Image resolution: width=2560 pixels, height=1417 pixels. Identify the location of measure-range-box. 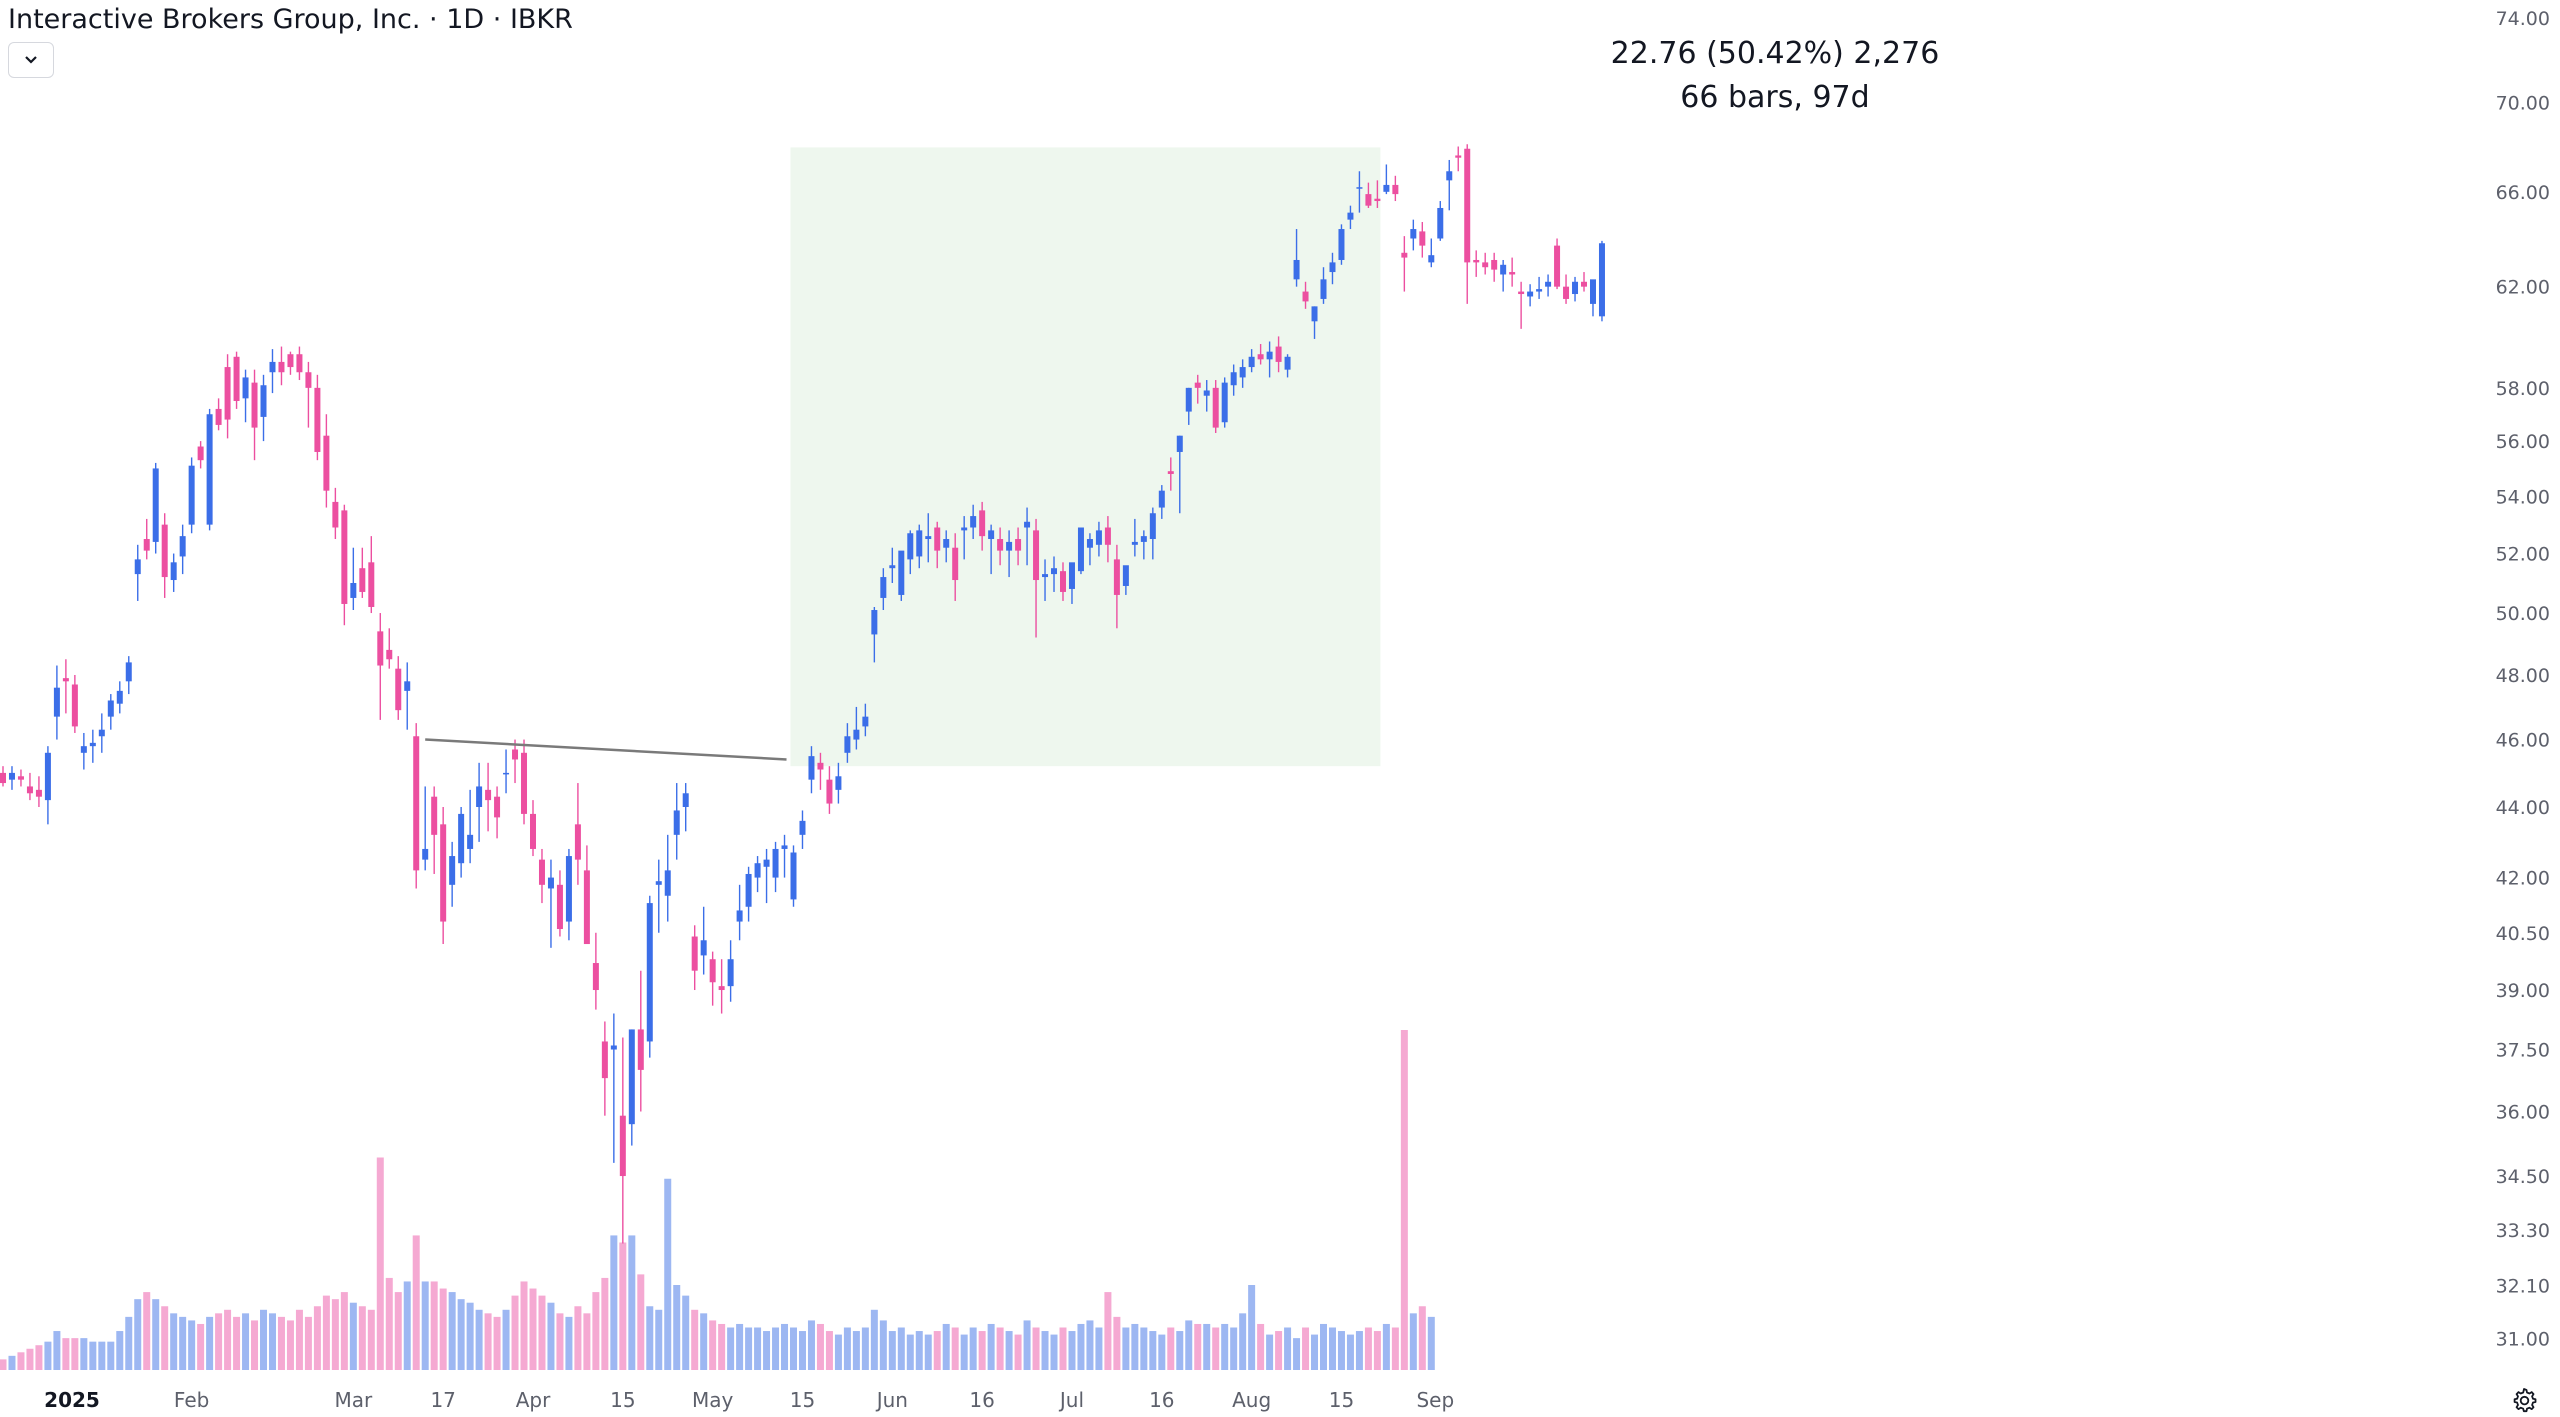
(1085, 457).